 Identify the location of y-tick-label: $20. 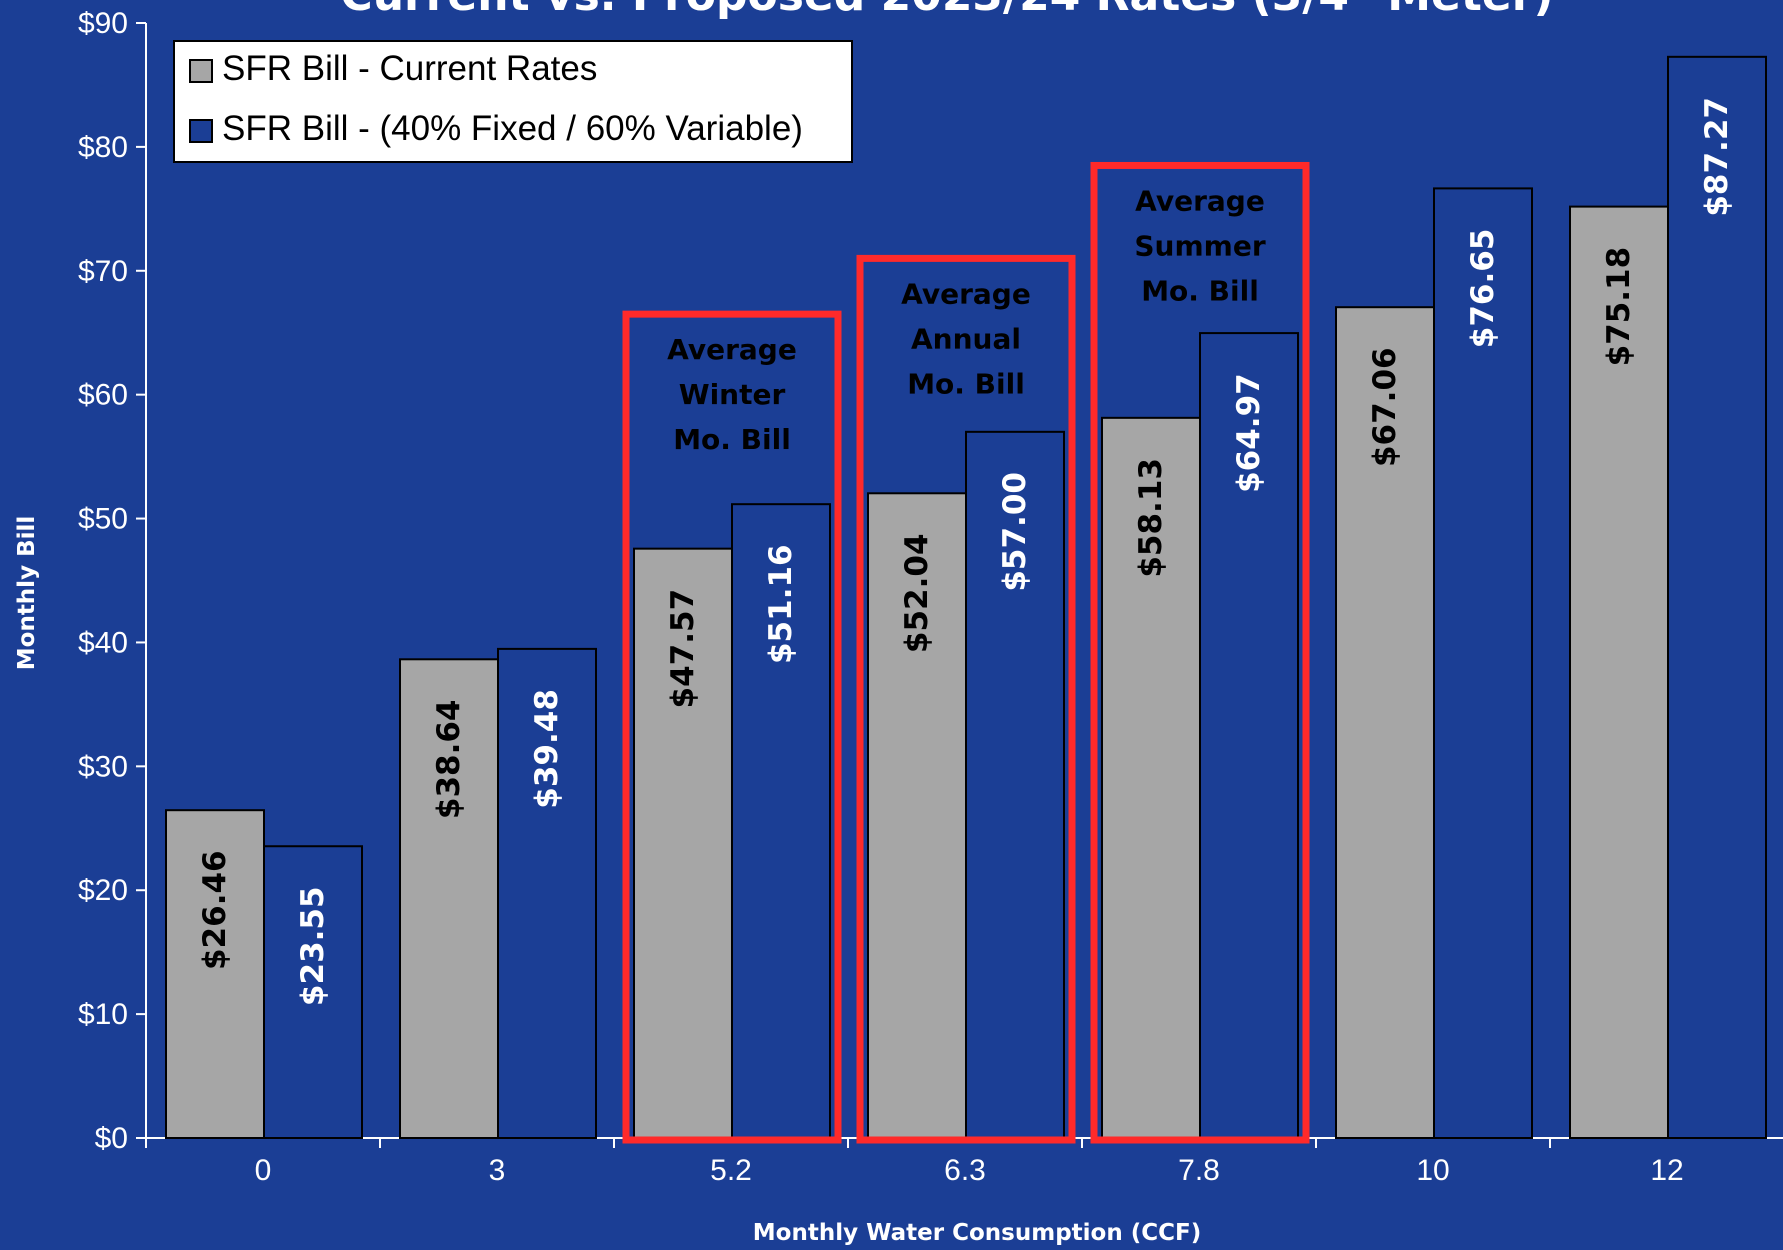
(103, 890).